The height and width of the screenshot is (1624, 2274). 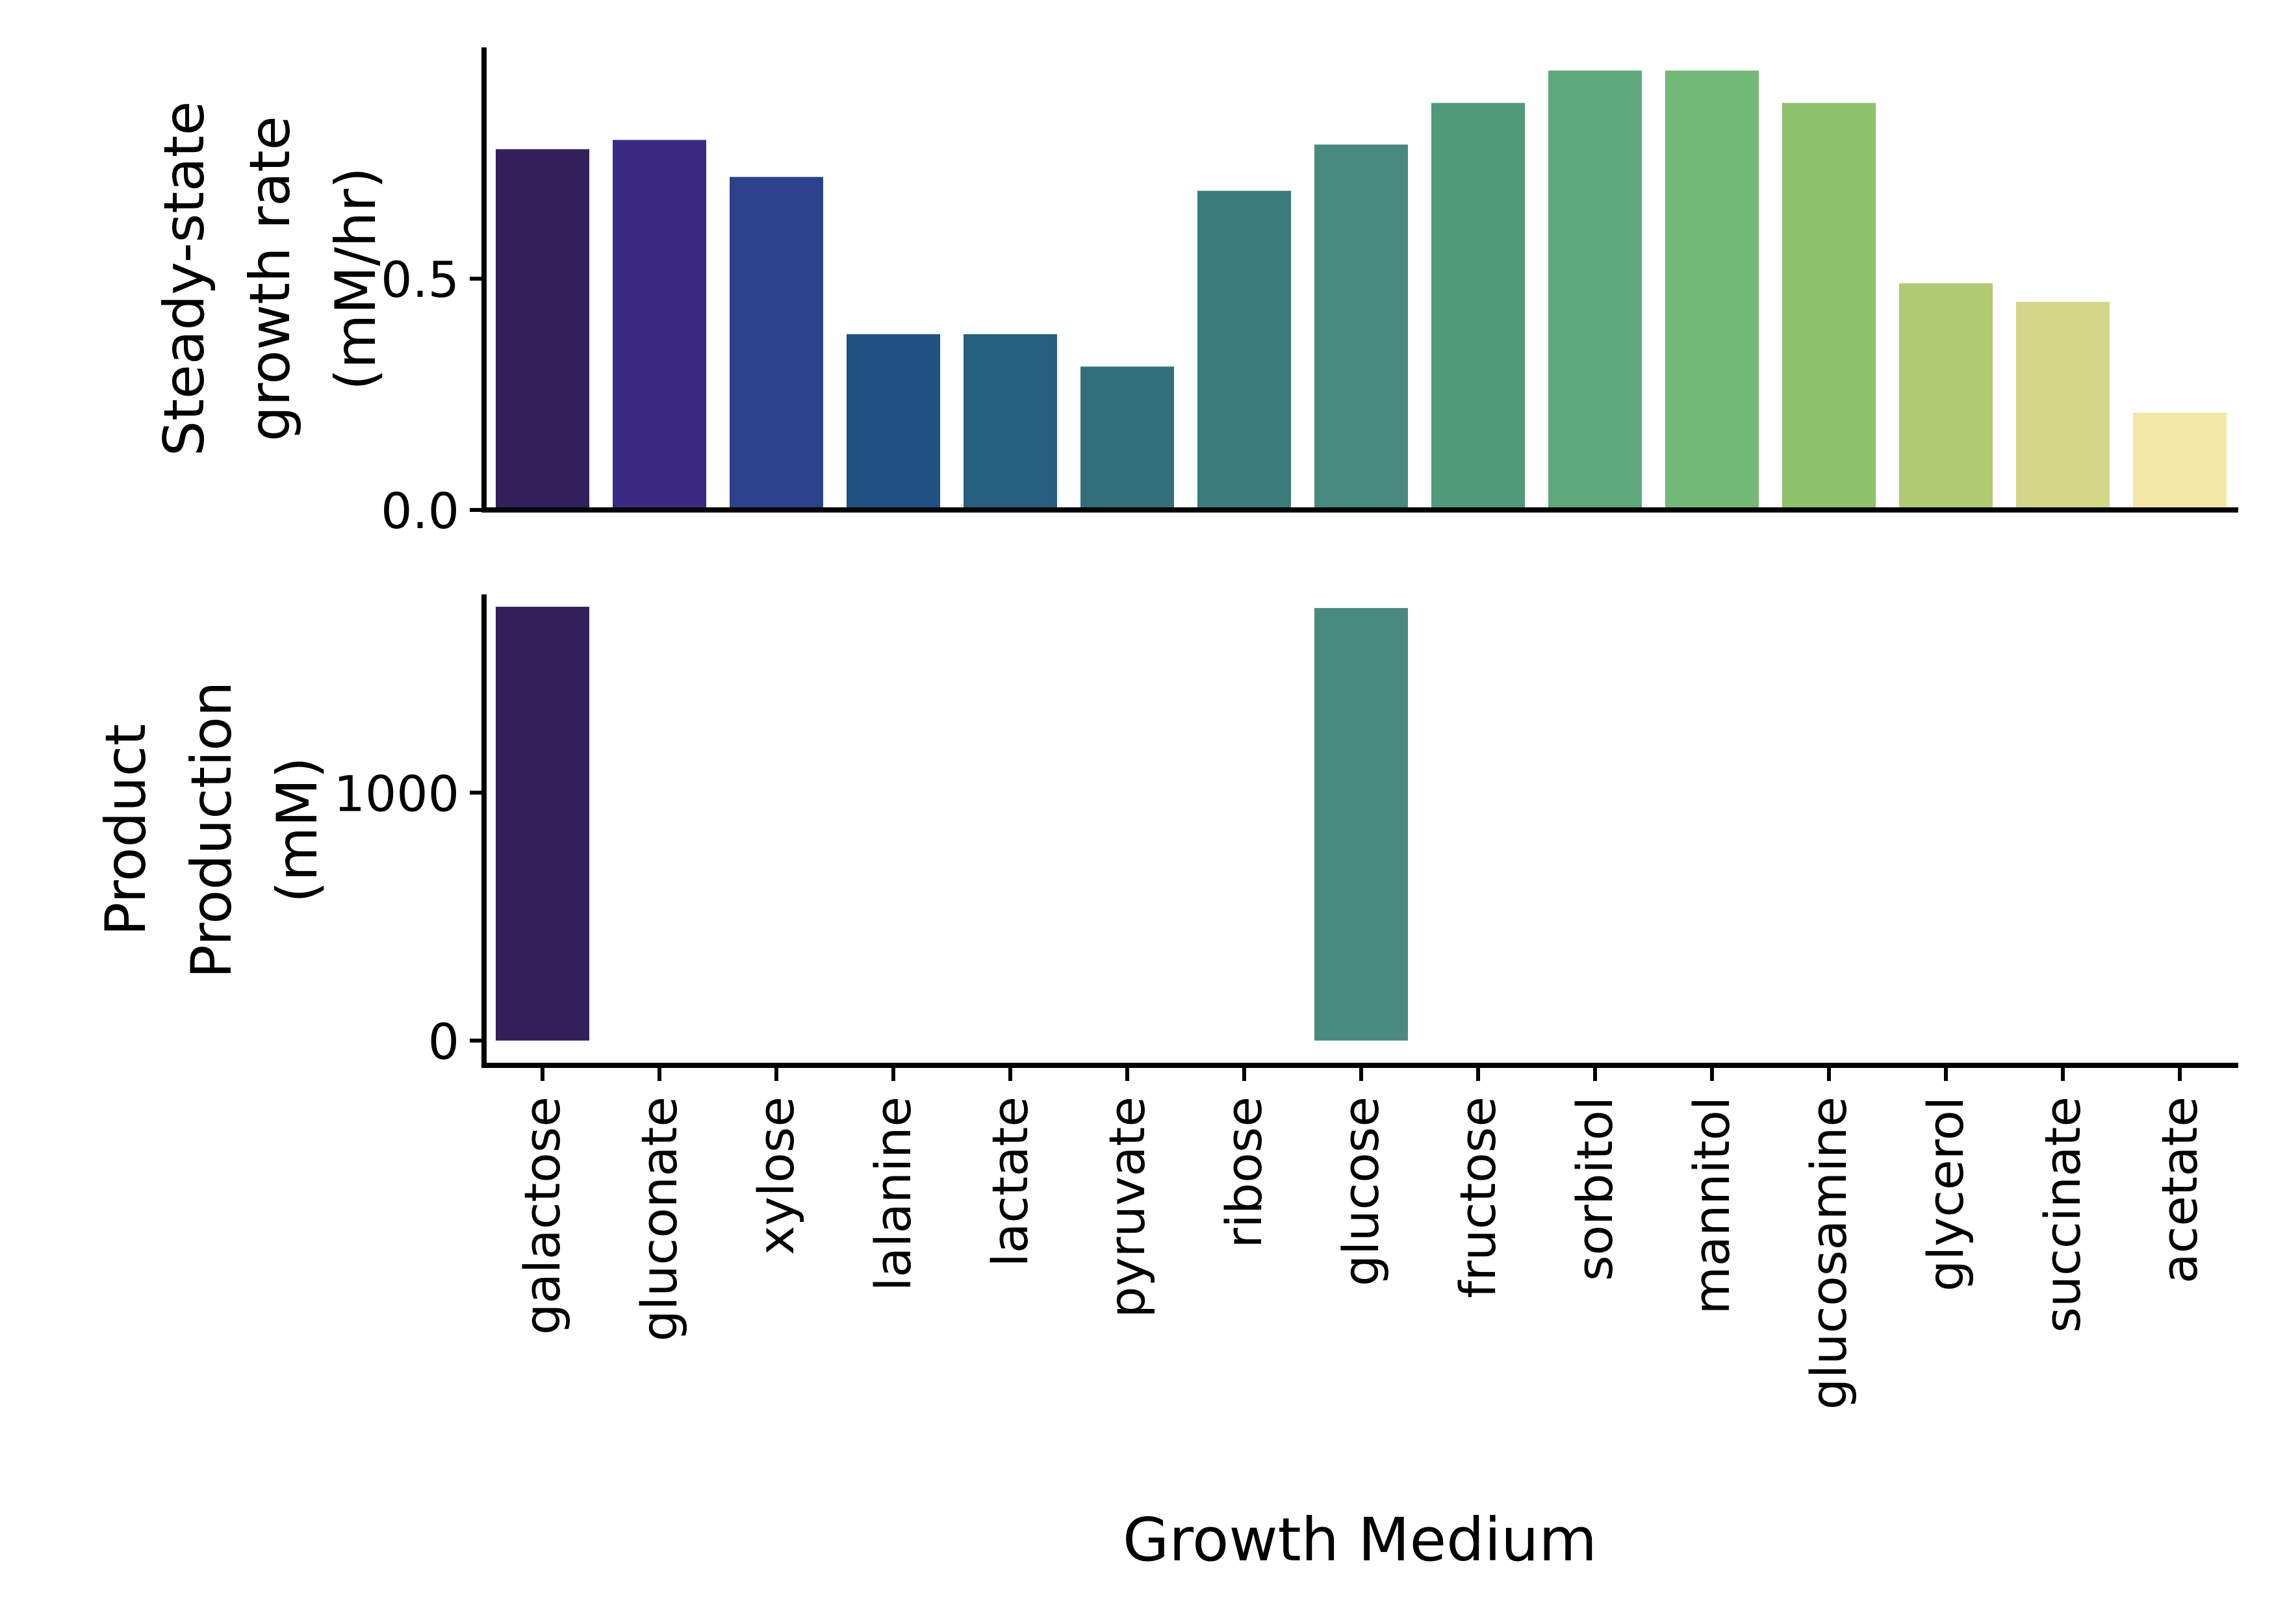 What do you see at coordinates (893, 422) in the screenshot?
I see `bar-lalanine` at bounding box center [893, 422].